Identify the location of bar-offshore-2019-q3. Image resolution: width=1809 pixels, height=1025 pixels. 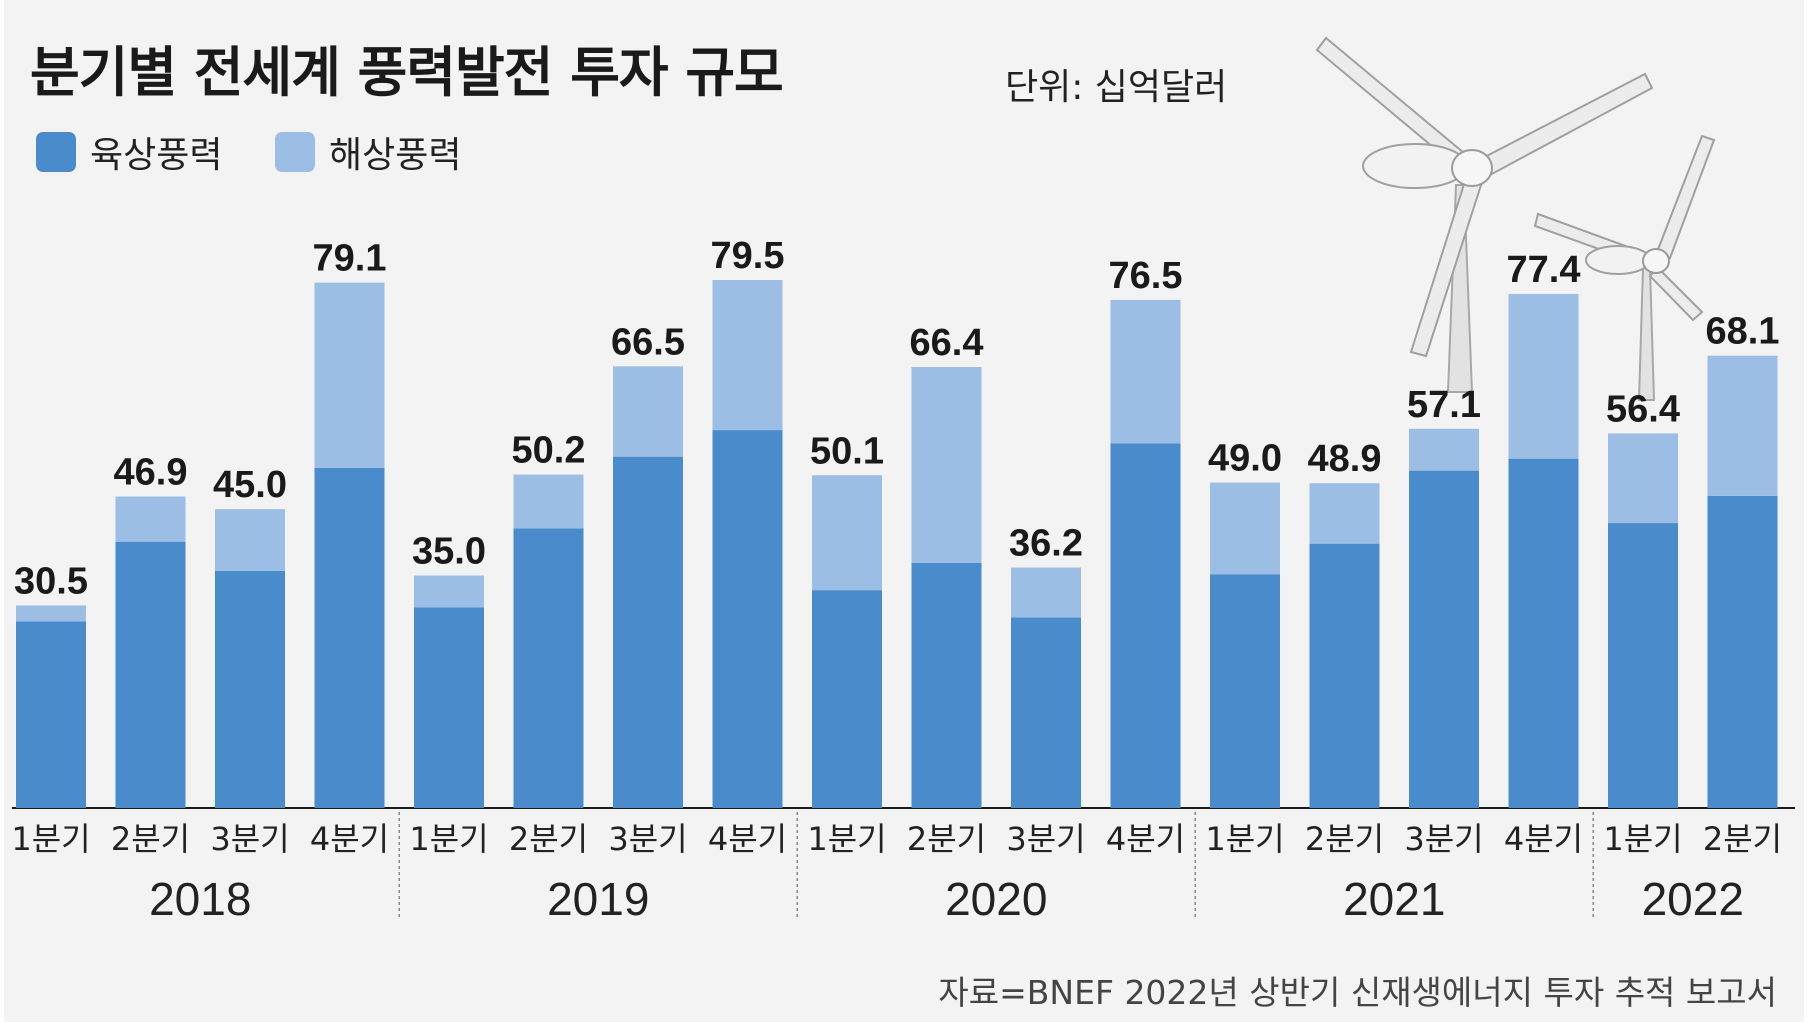
(648, 411).